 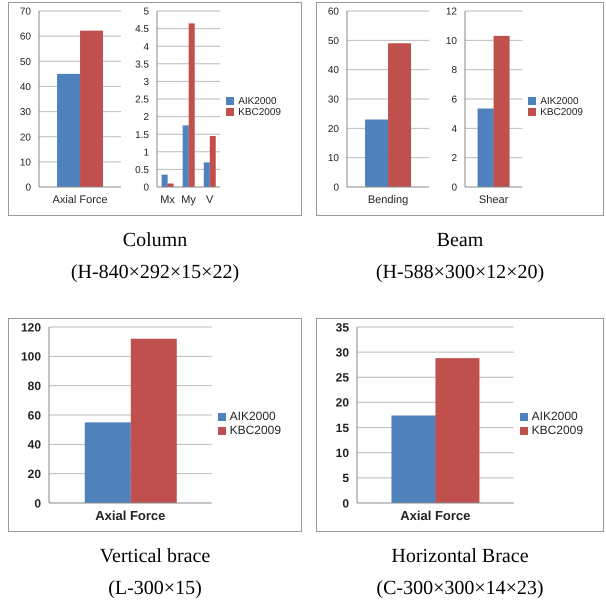 I want to click on y-tick-label: 1.5, so click(x=142, y=135).